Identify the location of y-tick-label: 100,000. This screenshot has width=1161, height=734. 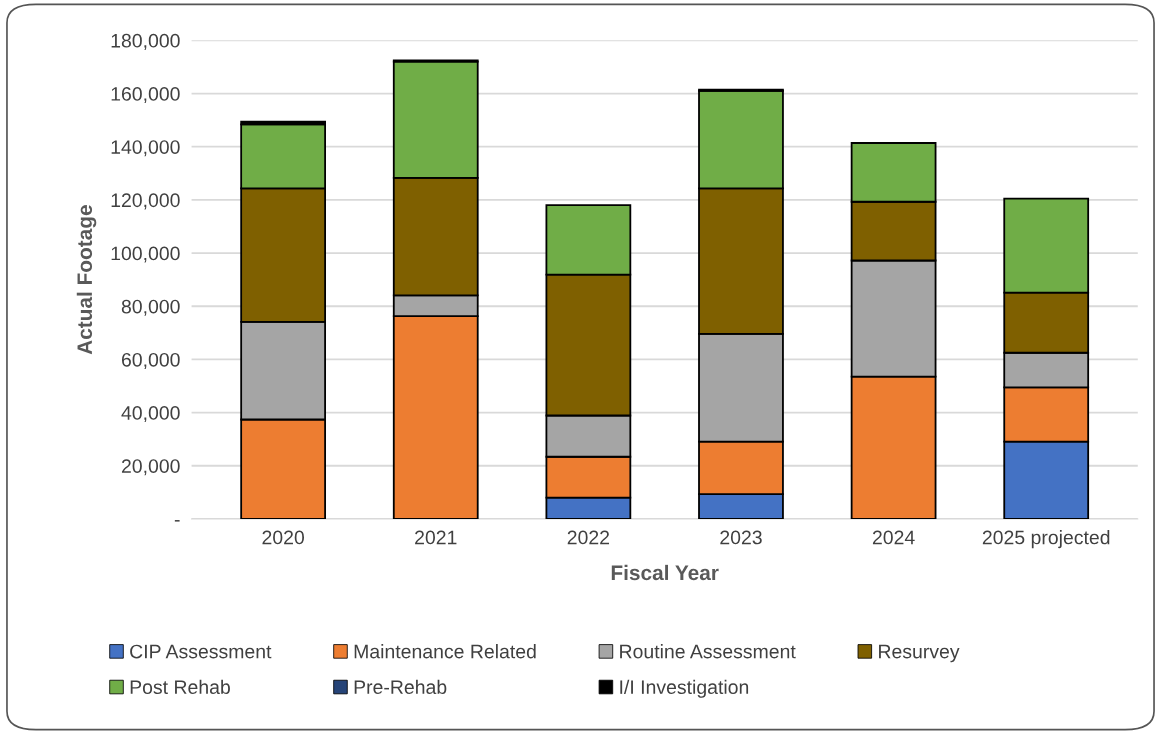
(145, 254).